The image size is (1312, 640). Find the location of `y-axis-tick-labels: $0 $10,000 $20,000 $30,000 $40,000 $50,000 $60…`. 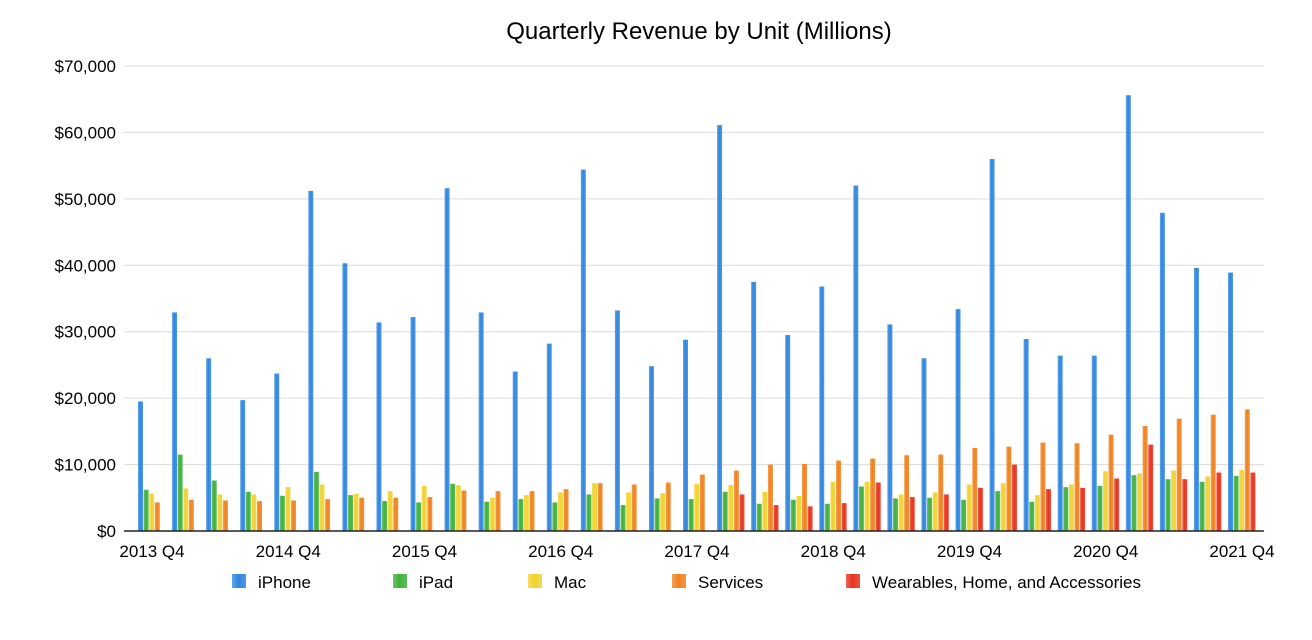

y-axis-tick-labels: $0 $10,000 $20,000 $30,000 $40,000 $50,000 $60… is located at coordinates (85, 299).